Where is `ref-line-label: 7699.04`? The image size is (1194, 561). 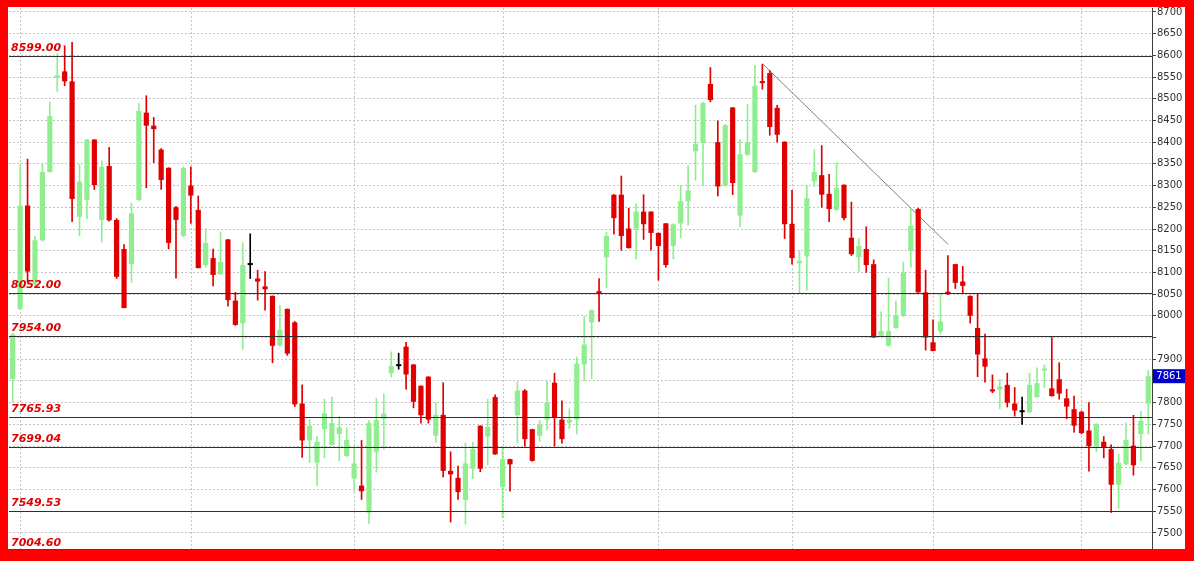 ref-line-label: 7699.04 is located at coordinates (36, 438).